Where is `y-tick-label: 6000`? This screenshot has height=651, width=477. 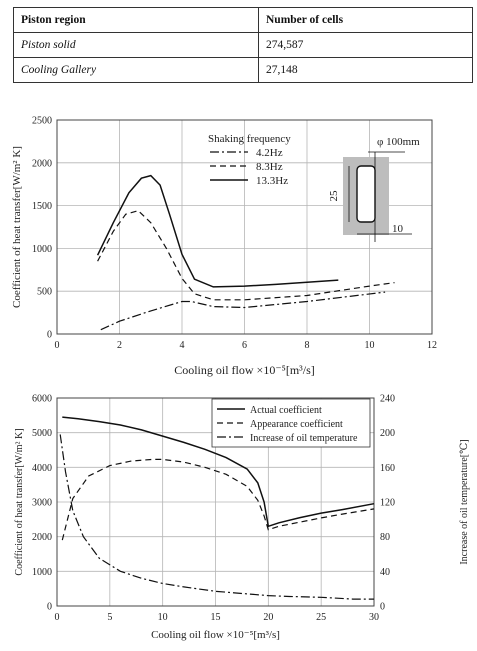 y-tick-label: 6000 is located at coordinates (42, 399).